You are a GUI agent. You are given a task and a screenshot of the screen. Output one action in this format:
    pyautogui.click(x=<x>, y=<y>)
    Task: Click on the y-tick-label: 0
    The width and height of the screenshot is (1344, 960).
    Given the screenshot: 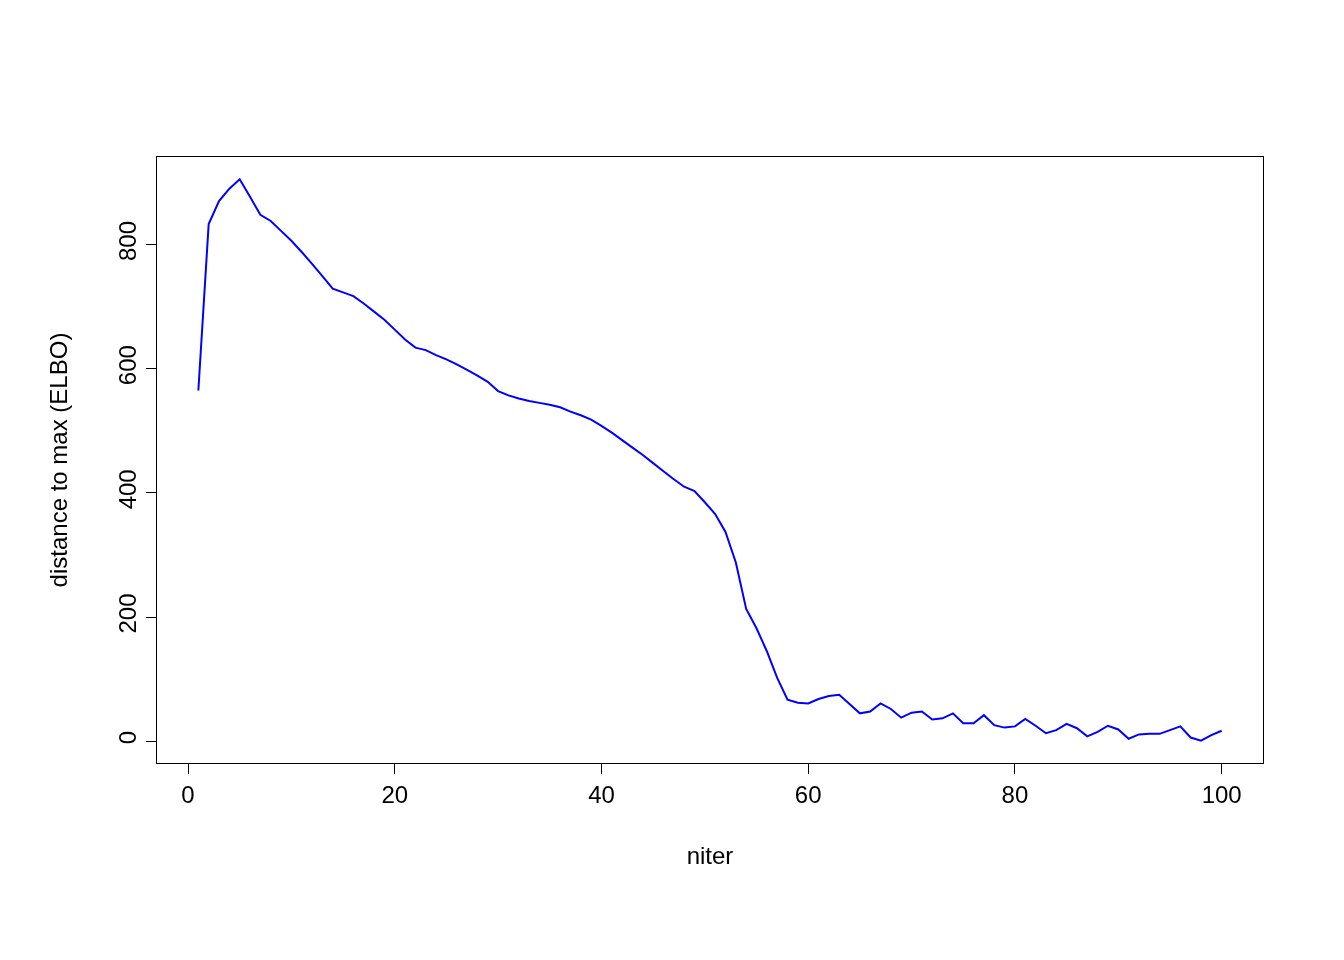 What is the action you would take?
    pyautogui.click(x=128, y=737)
    